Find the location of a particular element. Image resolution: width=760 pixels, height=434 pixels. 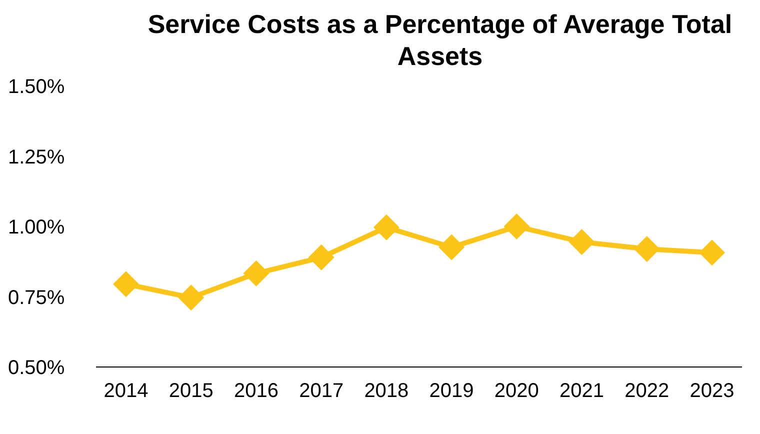

x-tick-label: 2018 is located at coordinates (386, 391).